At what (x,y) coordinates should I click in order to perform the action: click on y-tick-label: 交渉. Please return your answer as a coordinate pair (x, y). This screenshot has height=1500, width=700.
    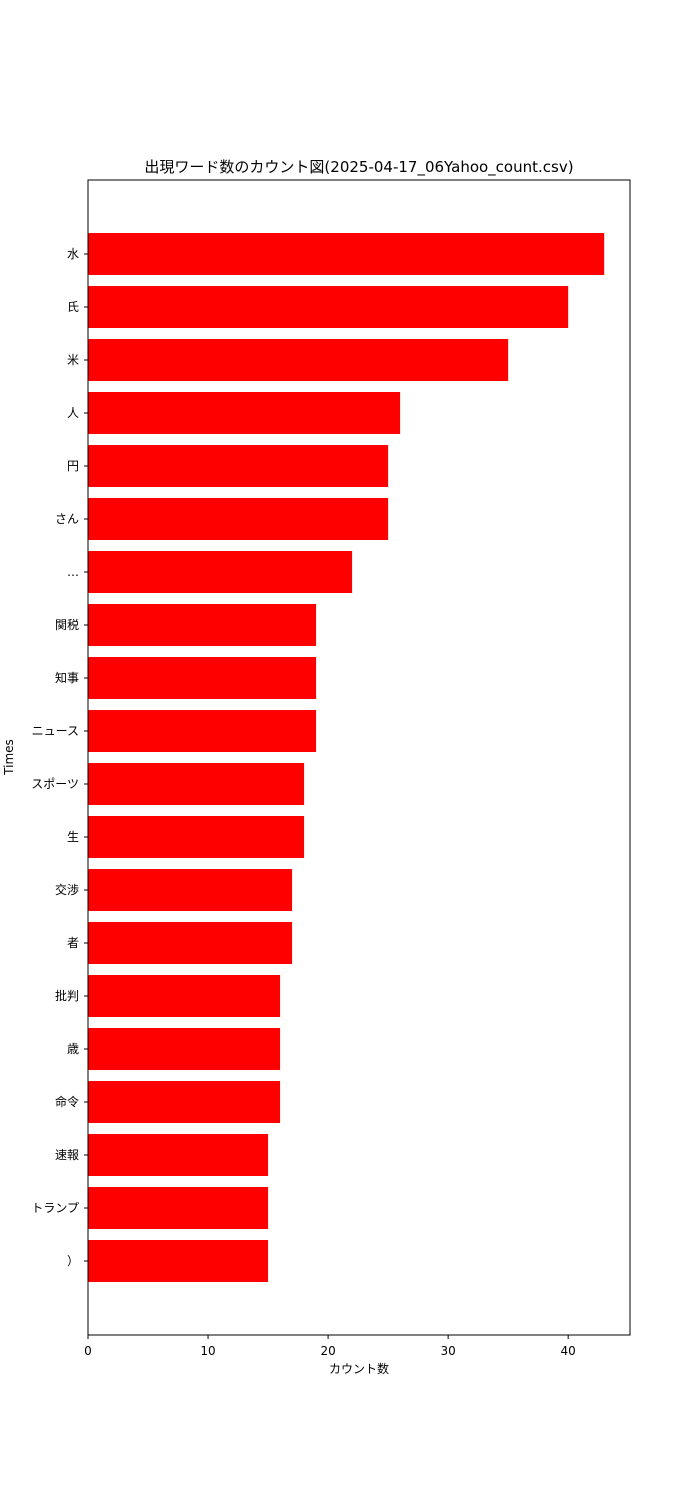
    Looking at the image, I should click on (67, 889).